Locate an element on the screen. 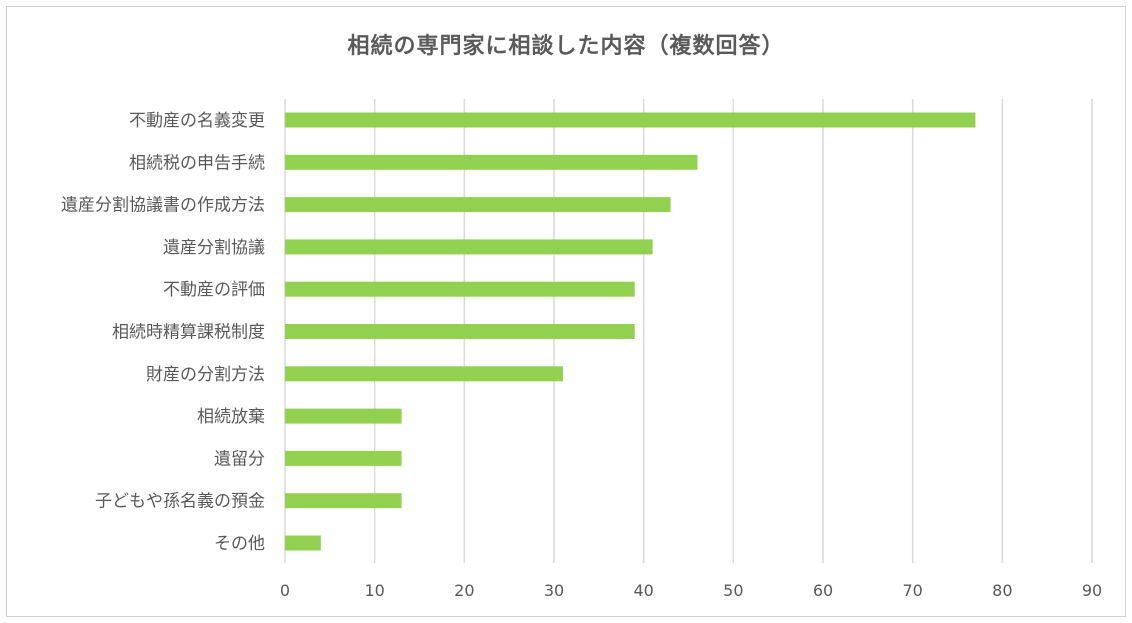  category-label: 子どもや孫名義の預金 is located at coordinates (180, 502).